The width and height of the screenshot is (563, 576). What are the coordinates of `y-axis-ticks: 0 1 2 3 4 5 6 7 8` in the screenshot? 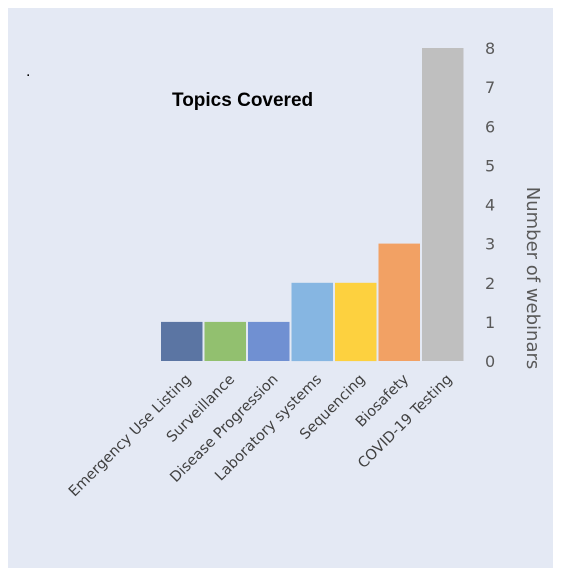 It's located at (490, 205).